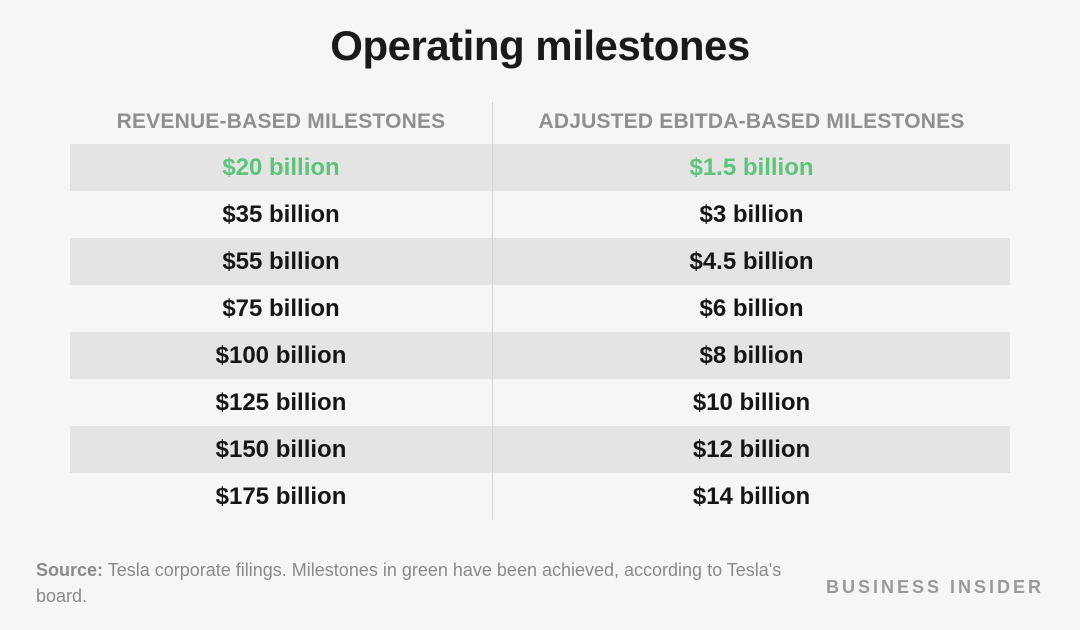 This screenshot has width=1080, height=630. What do you see at coordinates (540, 167) in the screenshot?
I see `table-row: $20 billion $1.5 billion` at bounding box center [540, 167].